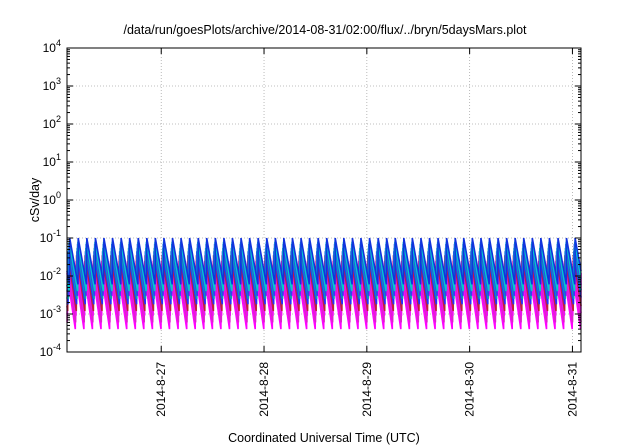  I want to click on x-tick-label: 2014-8-27, so click(161, 389).